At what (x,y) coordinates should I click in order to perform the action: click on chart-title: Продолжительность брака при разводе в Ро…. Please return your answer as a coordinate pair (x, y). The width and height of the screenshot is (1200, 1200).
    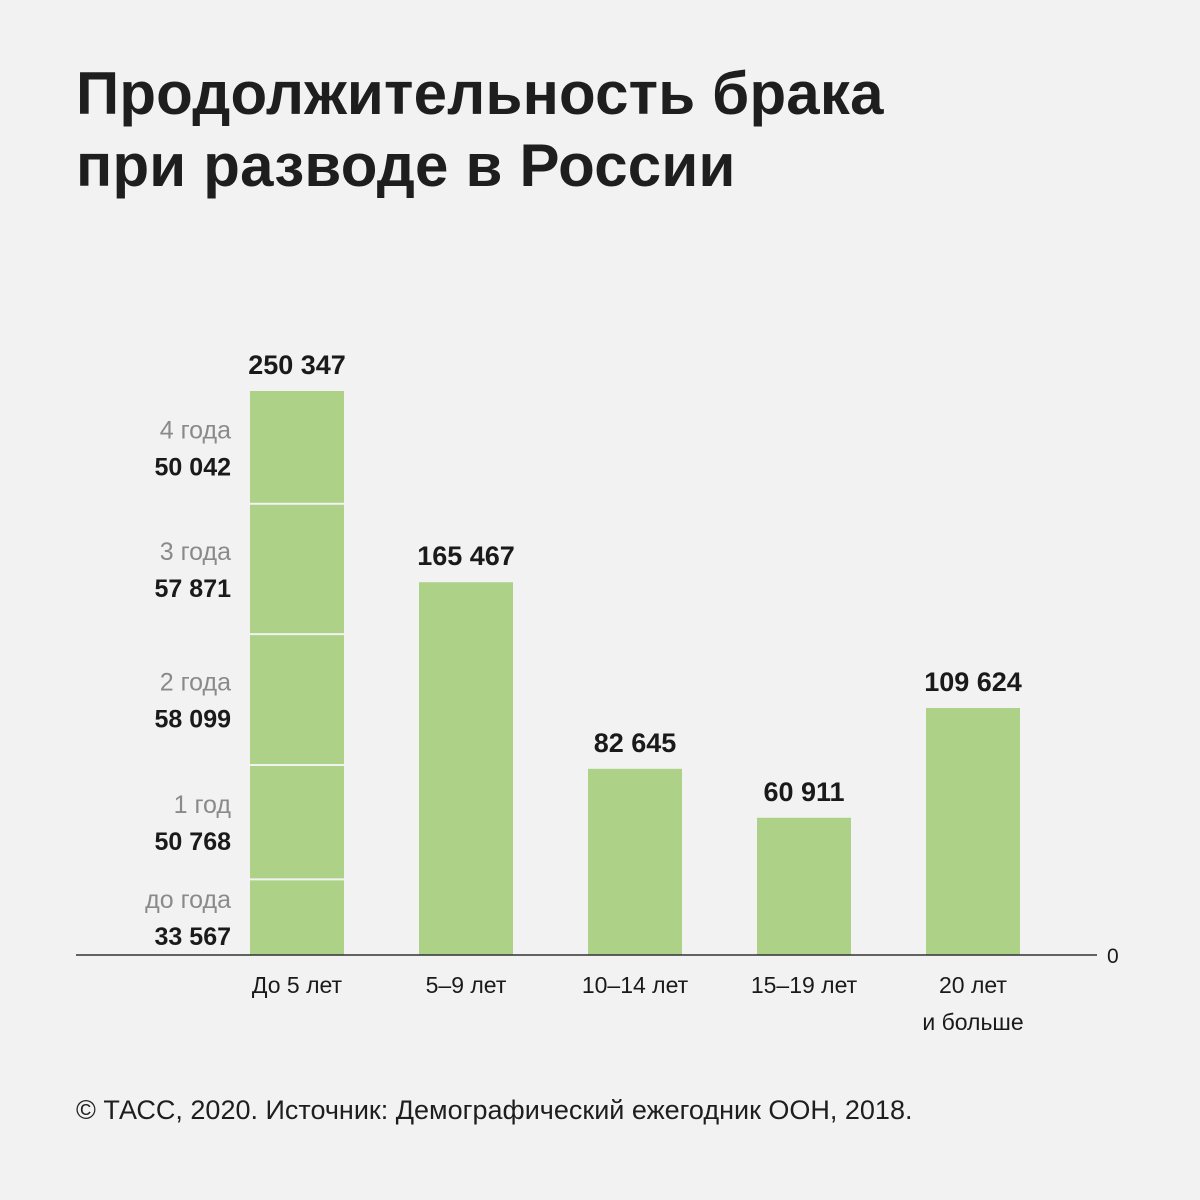
    Looking at the image, I should click on (601, 130).